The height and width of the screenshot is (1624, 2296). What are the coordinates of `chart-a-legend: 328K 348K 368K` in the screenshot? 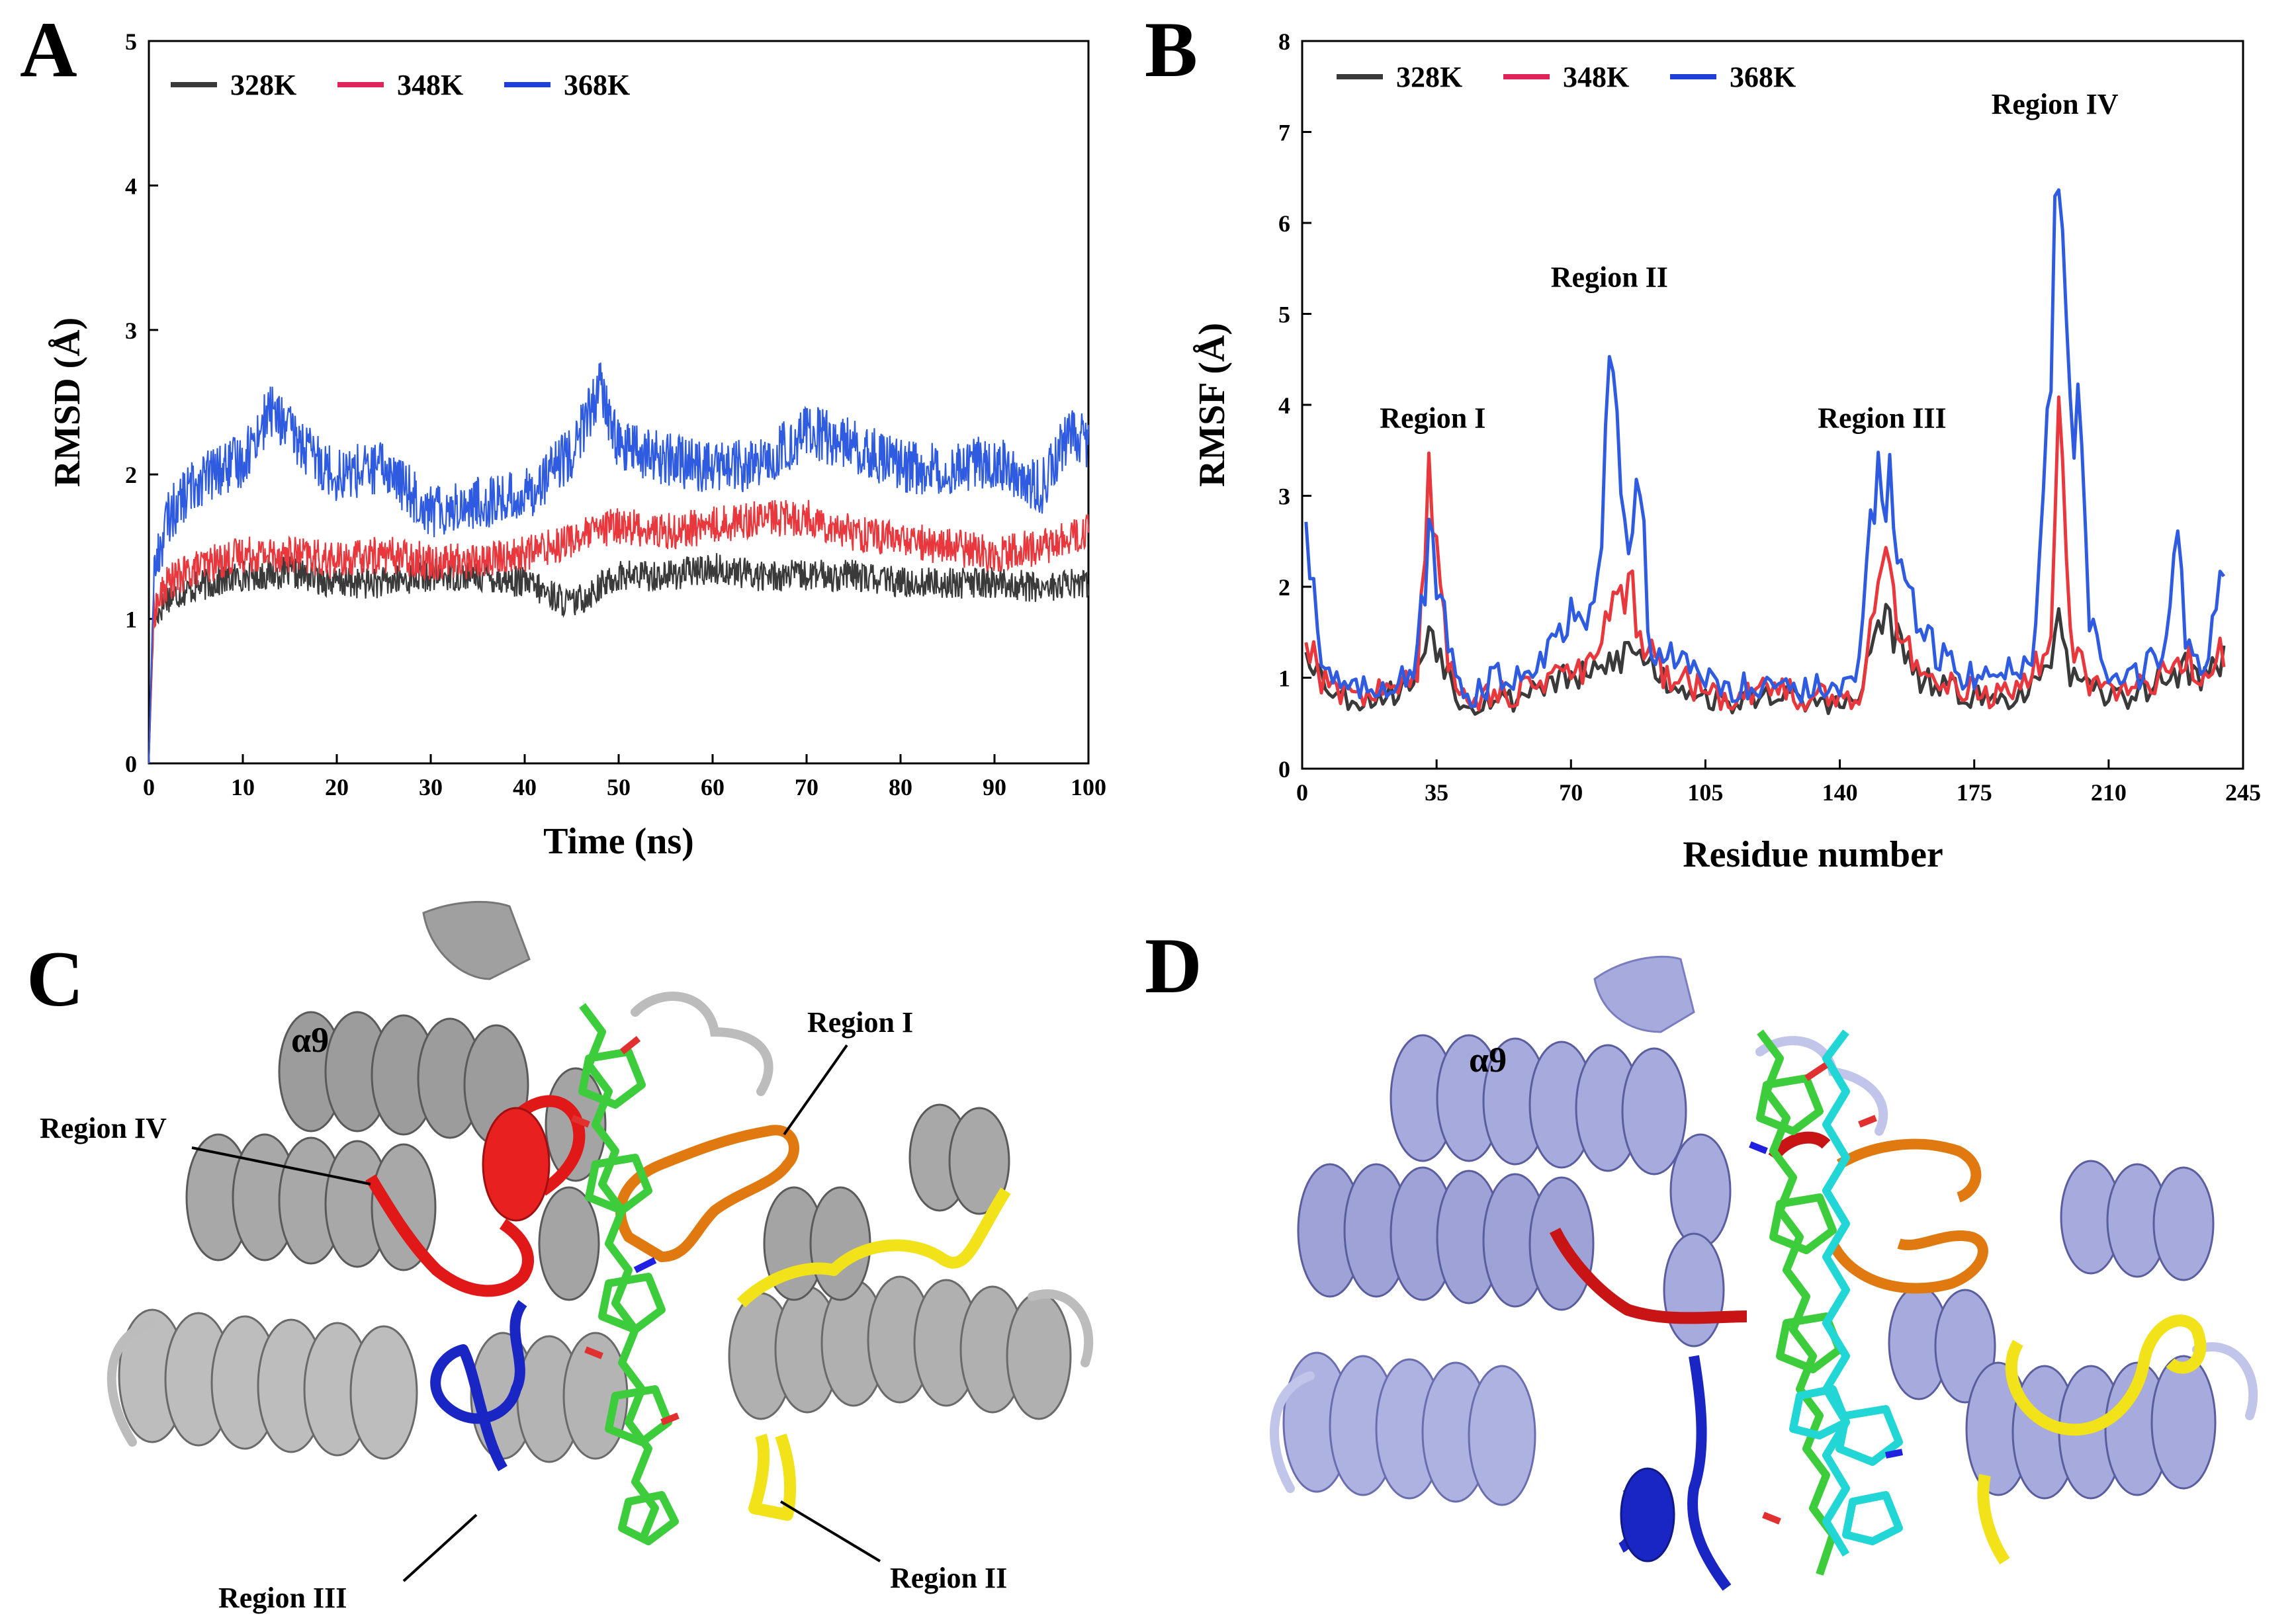 It's located at (400, 85).